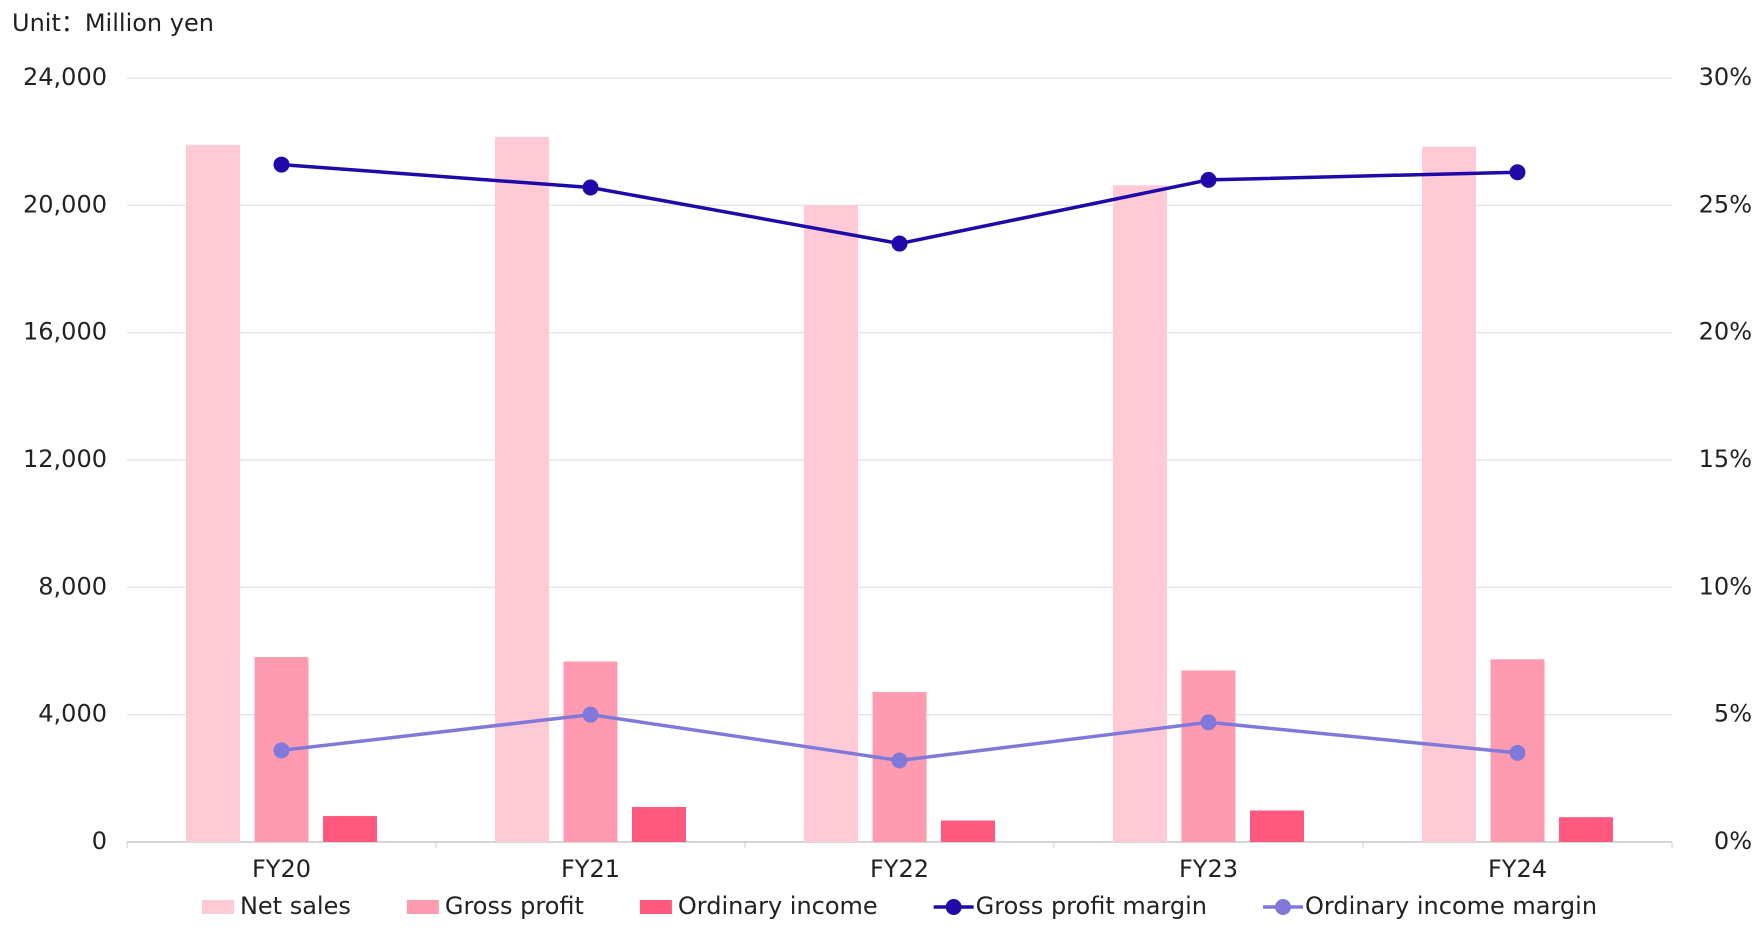 This screenshot has width=1760, height=937. What do you see at coordinates (1208, 869) in the screenshot?
I see `x-tick-label: FY23` at bounding box center [1208, 869].